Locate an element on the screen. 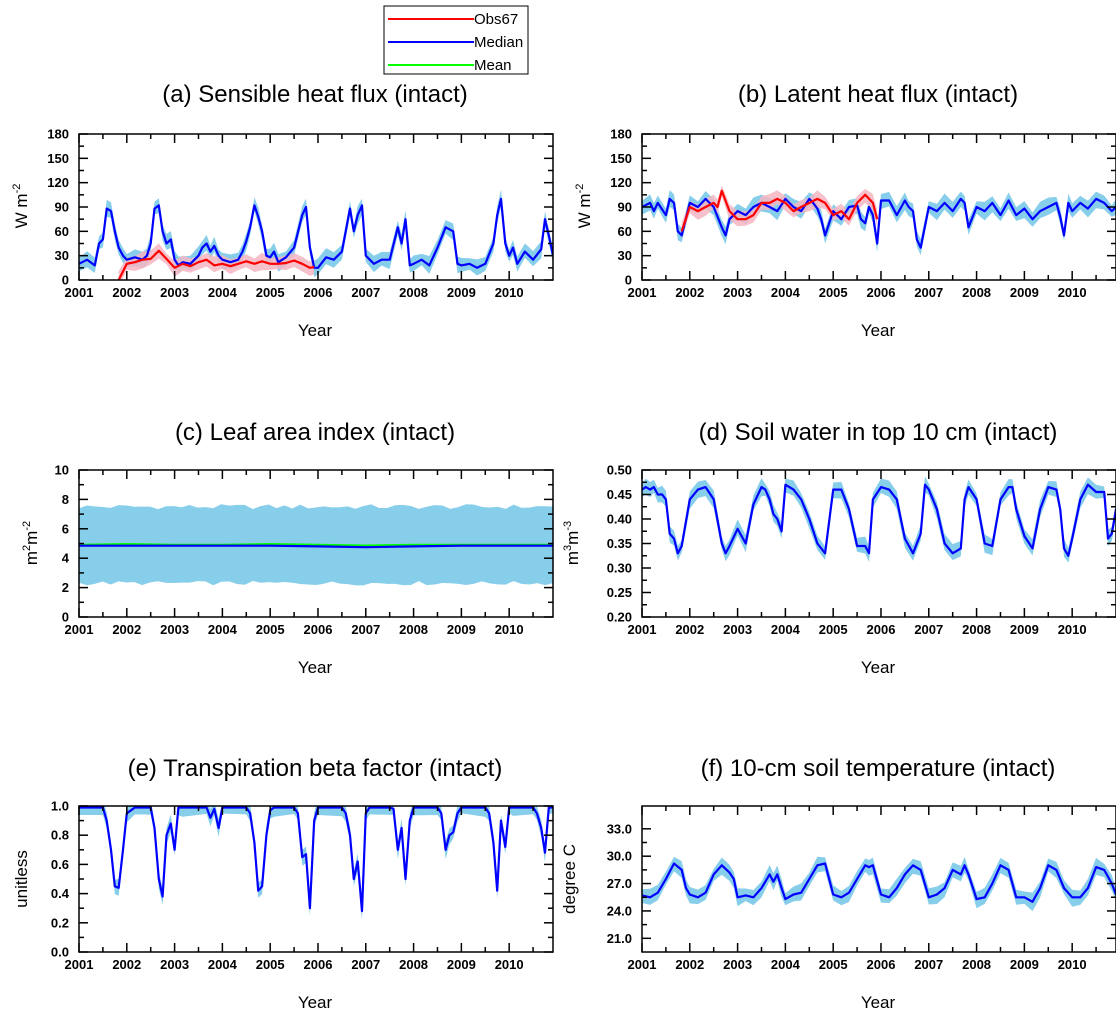 This screenshot has width=1116, height=1014. y-axis-label: m2m-2 is located at coordinates (31, 543).